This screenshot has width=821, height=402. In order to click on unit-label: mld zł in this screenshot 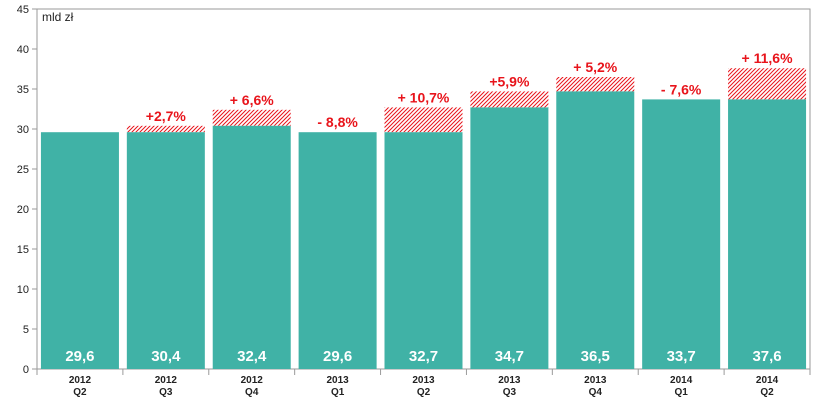, I will do `click(58, 17)`.